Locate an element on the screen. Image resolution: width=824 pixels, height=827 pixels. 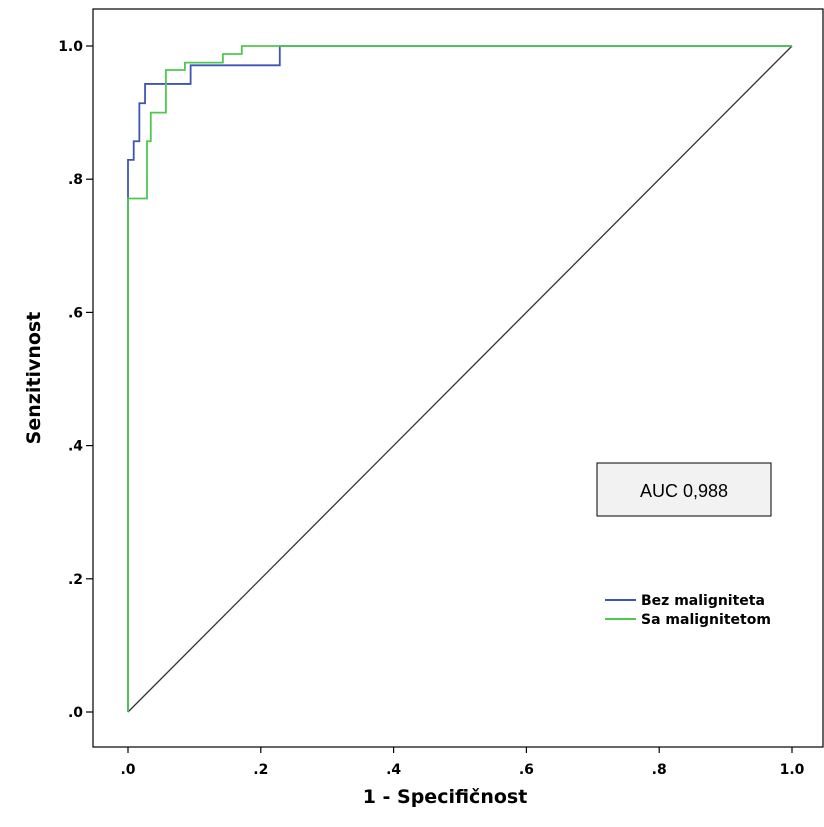
y-tick-label: .8 is located at coordinates (75, 180).